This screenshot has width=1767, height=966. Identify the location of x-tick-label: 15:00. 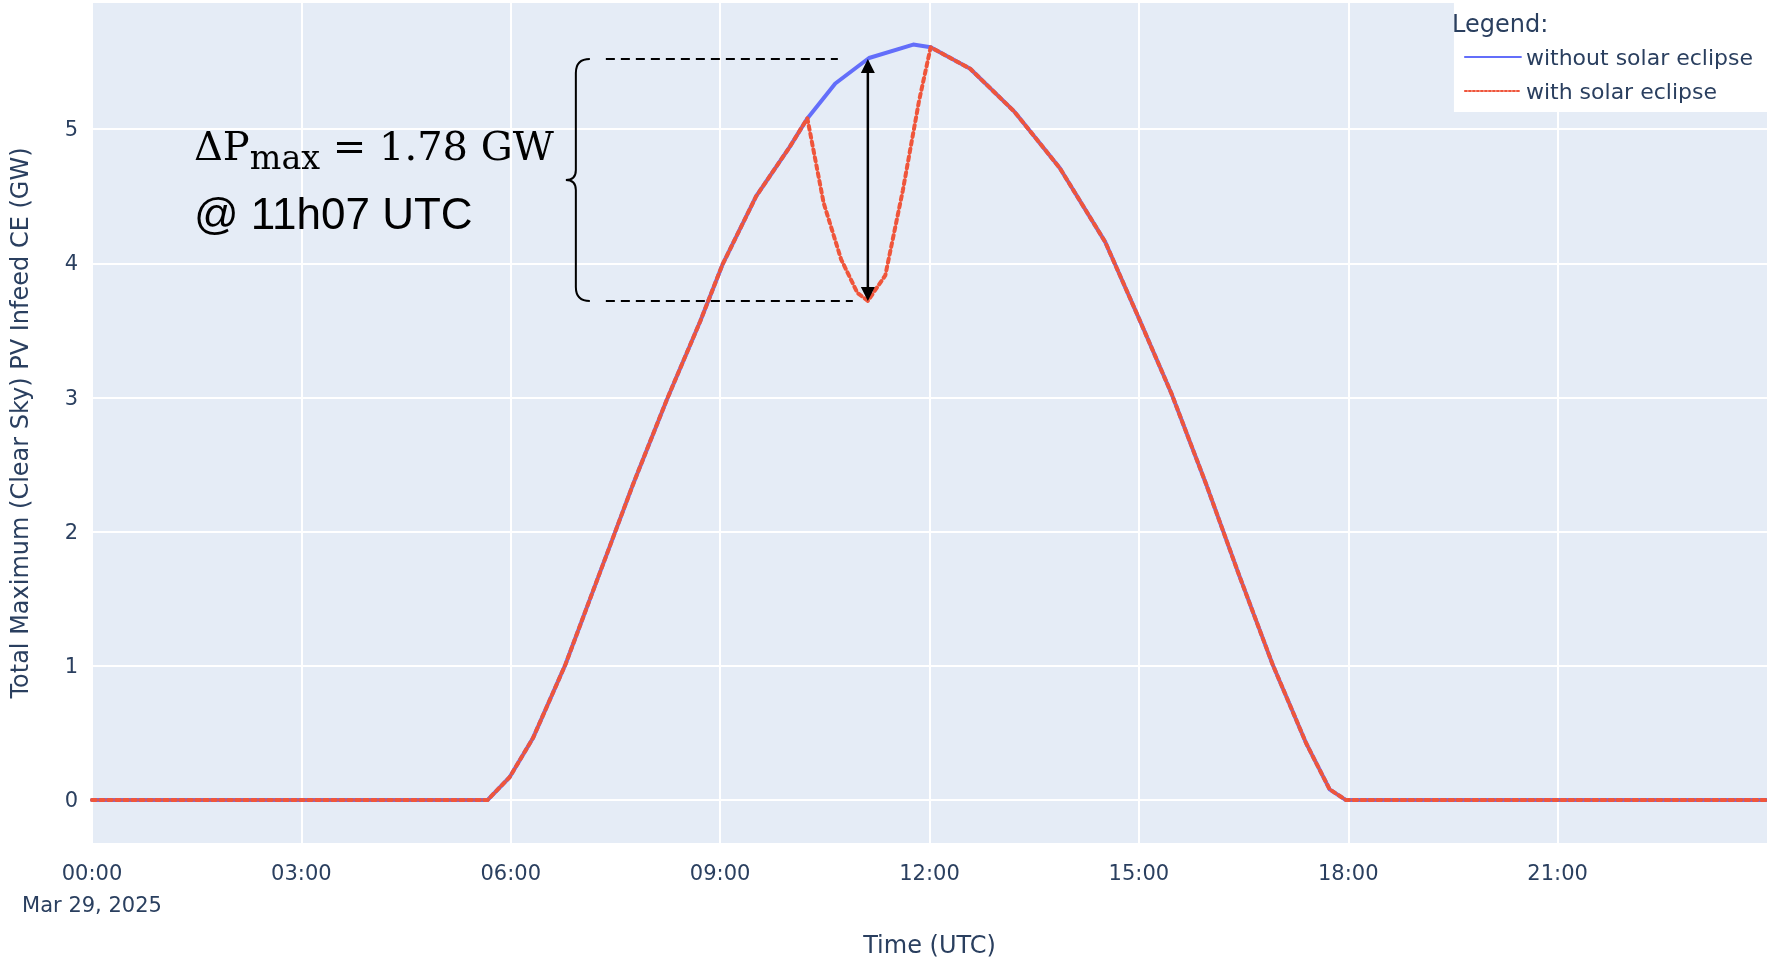
(1139, 873).